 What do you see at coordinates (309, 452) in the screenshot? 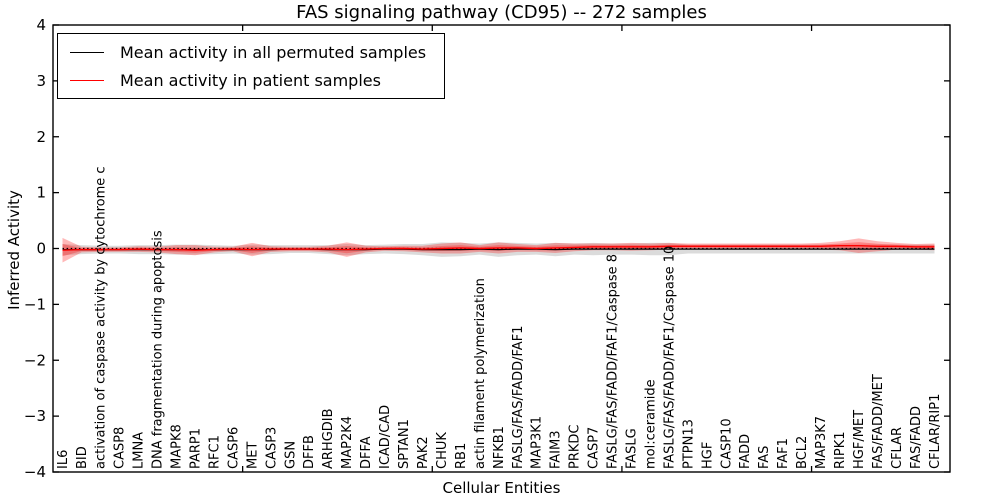
I see `x-category-label: DFFB` at bounding box center [309, 452].